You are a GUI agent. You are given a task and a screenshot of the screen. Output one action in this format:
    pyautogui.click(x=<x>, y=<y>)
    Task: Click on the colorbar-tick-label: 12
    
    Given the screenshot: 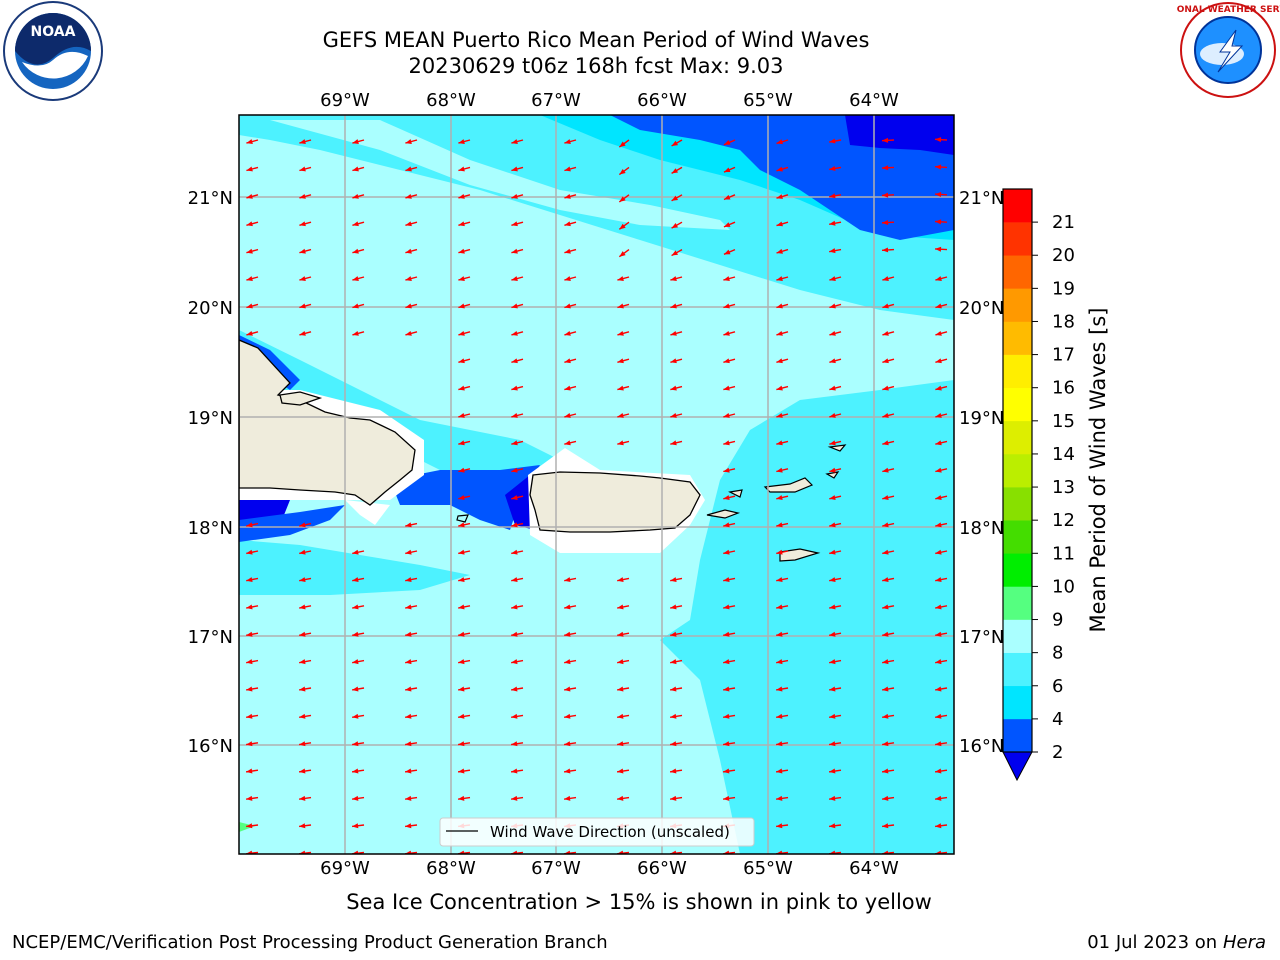 What is the action you would take?
    pyautogui.click(x=1063, y=520)
    